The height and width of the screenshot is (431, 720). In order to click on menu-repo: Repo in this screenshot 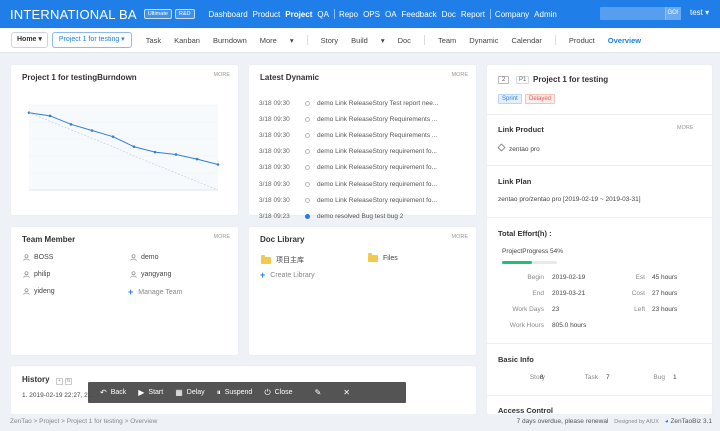, I will do `click(348, 14)`.